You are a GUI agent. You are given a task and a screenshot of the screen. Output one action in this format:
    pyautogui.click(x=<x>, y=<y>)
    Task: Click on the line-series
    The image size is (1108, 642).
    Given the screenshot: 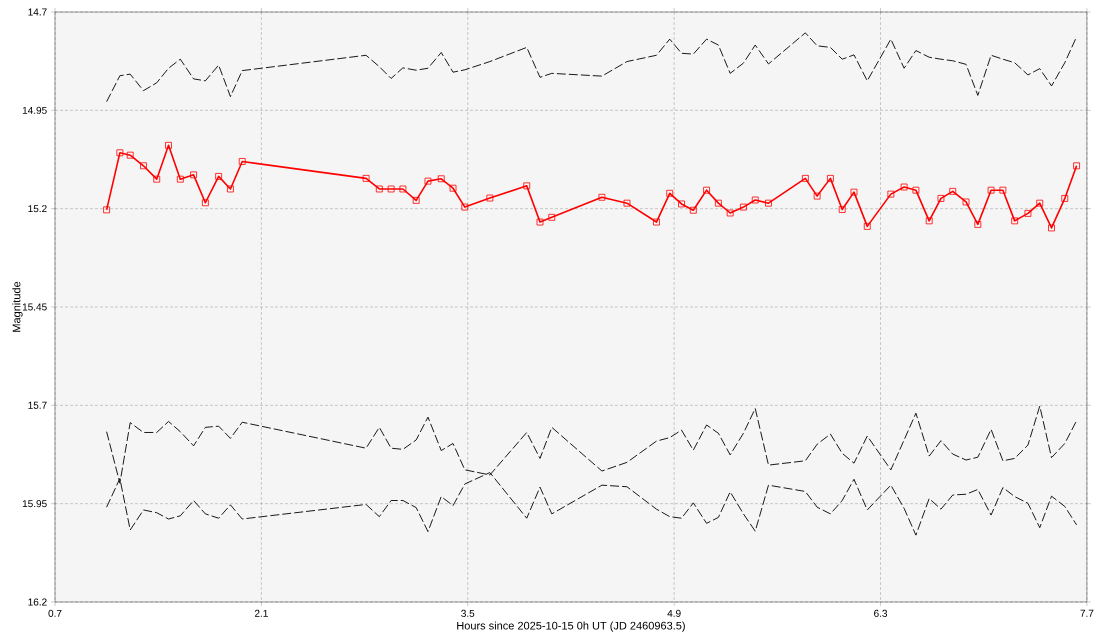 What is the action you would take?
    pyautogui.click(x=592, y=67)
    